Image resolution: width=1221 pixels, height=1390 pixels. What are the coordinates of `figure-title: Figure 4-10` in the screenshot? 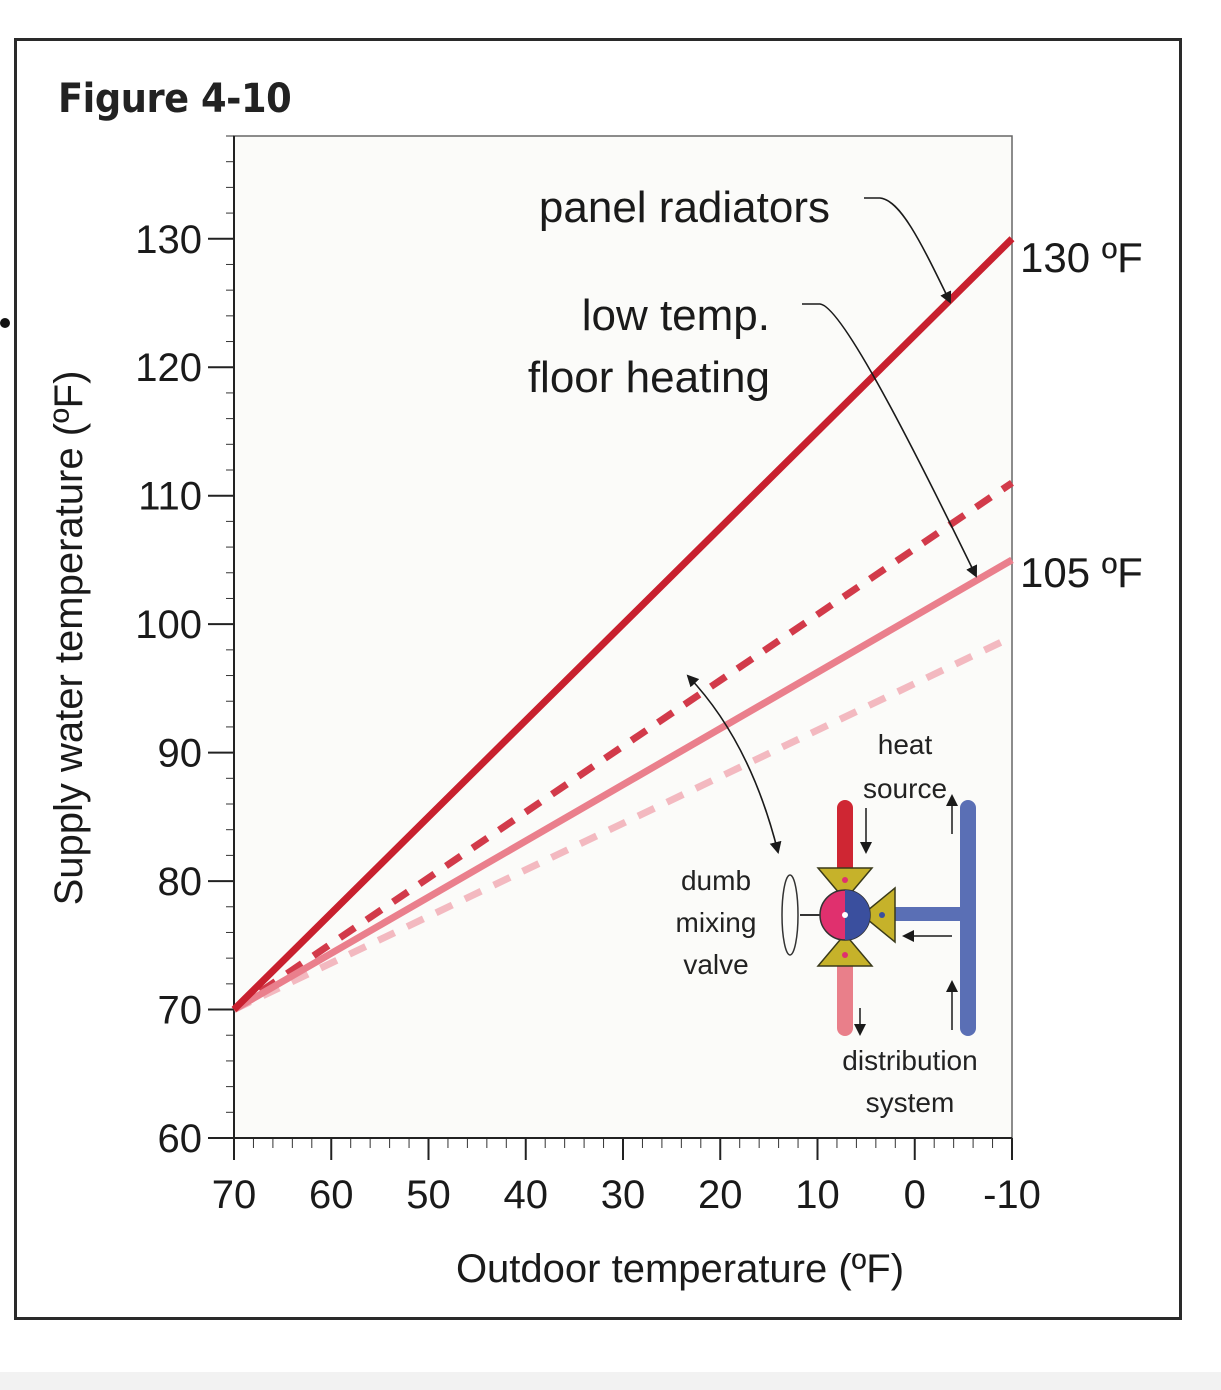 It's located at (175, 99).